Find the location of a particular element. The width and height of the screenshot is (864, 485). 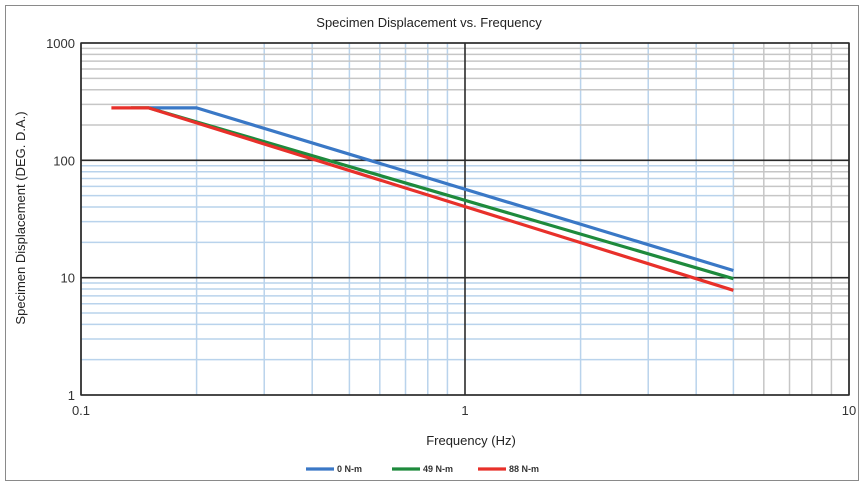

legend-label: 0 N-m is located at coordinates (349, 469).